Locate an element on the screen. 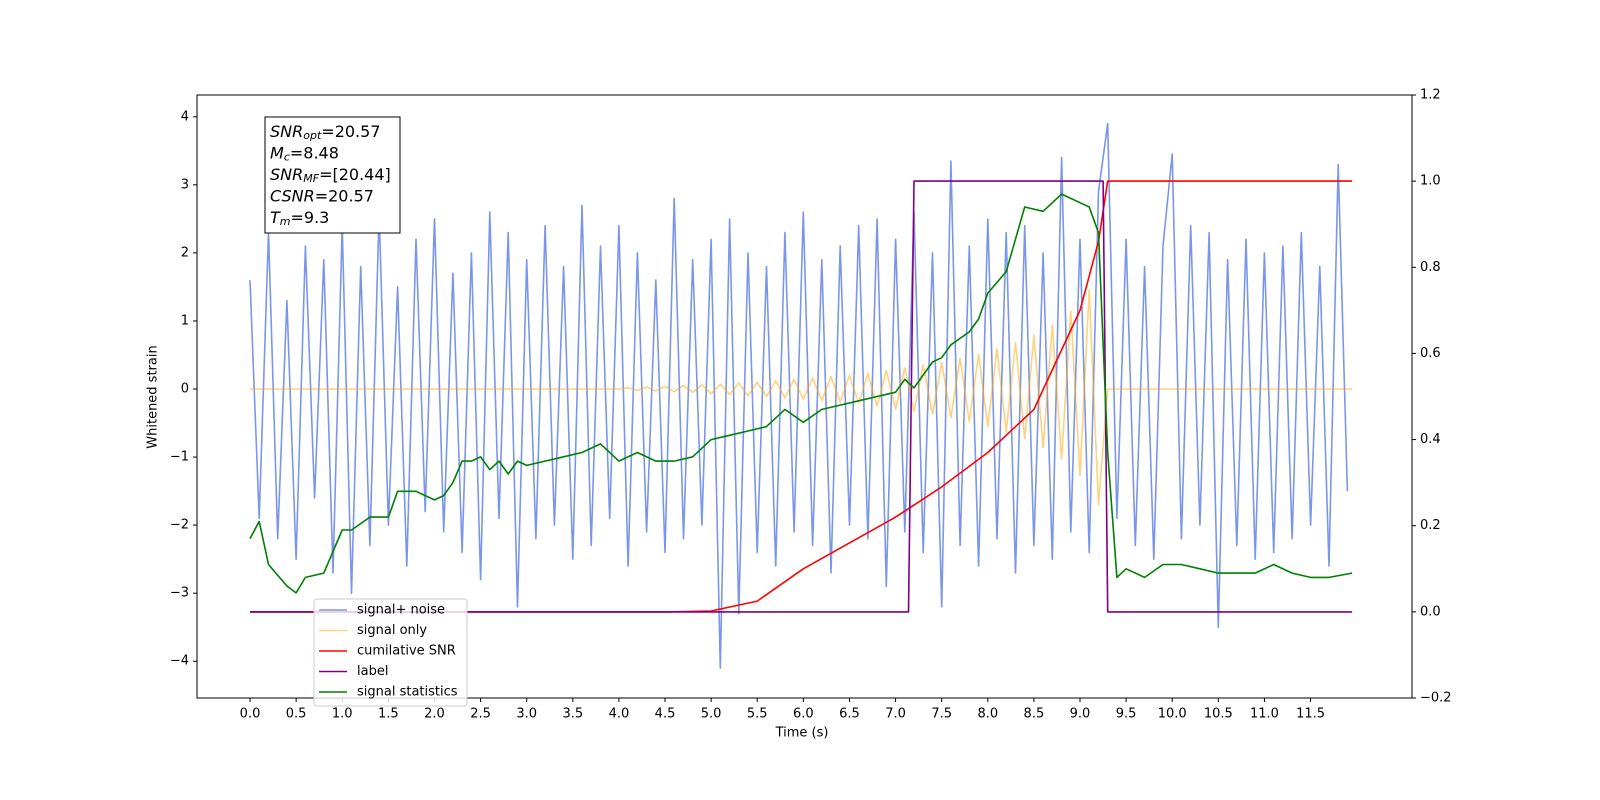 The width and height of the screenshot is (1600, 800). x-tick-label: 10.0 is located at coordinates (1172, 714).